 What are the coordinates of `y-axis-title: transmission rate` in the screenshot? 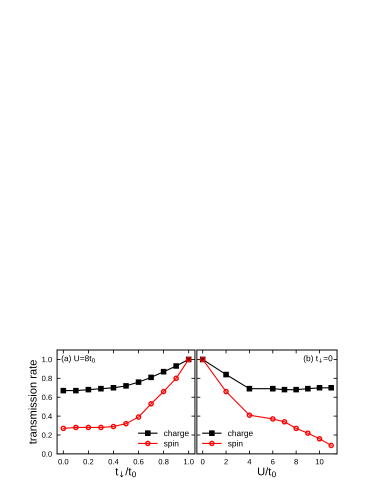 It's located at (32, 402).